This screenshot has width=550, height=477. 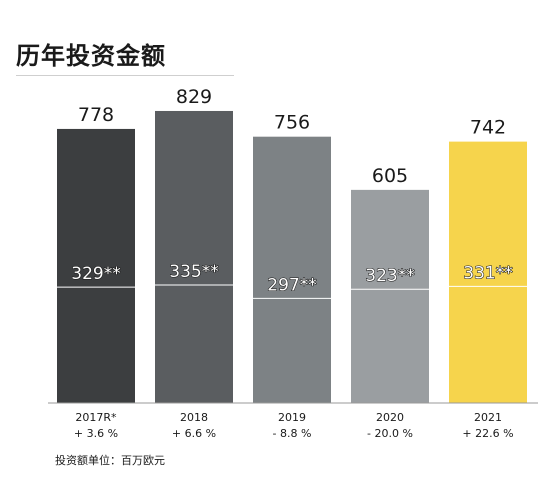 I want to click on inner-value-label: 331**, so click(x=487, y=273).